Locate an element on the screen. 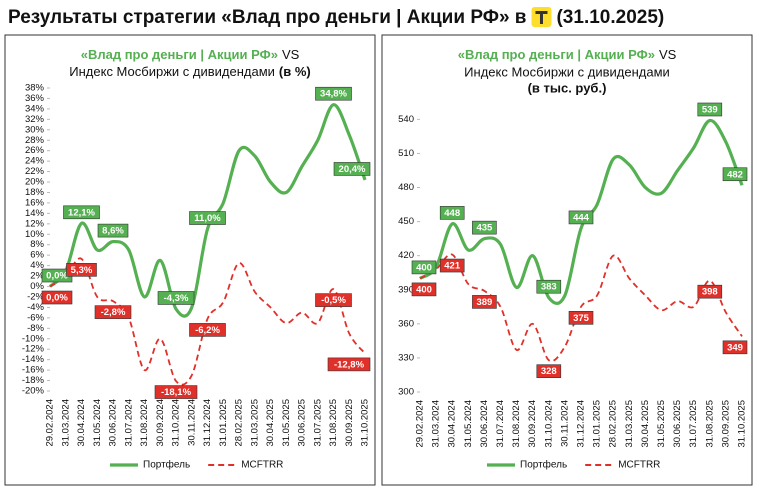 This screenshot has width=758, height=489. data-label: 12,1% is located at coordinates (81, 212).